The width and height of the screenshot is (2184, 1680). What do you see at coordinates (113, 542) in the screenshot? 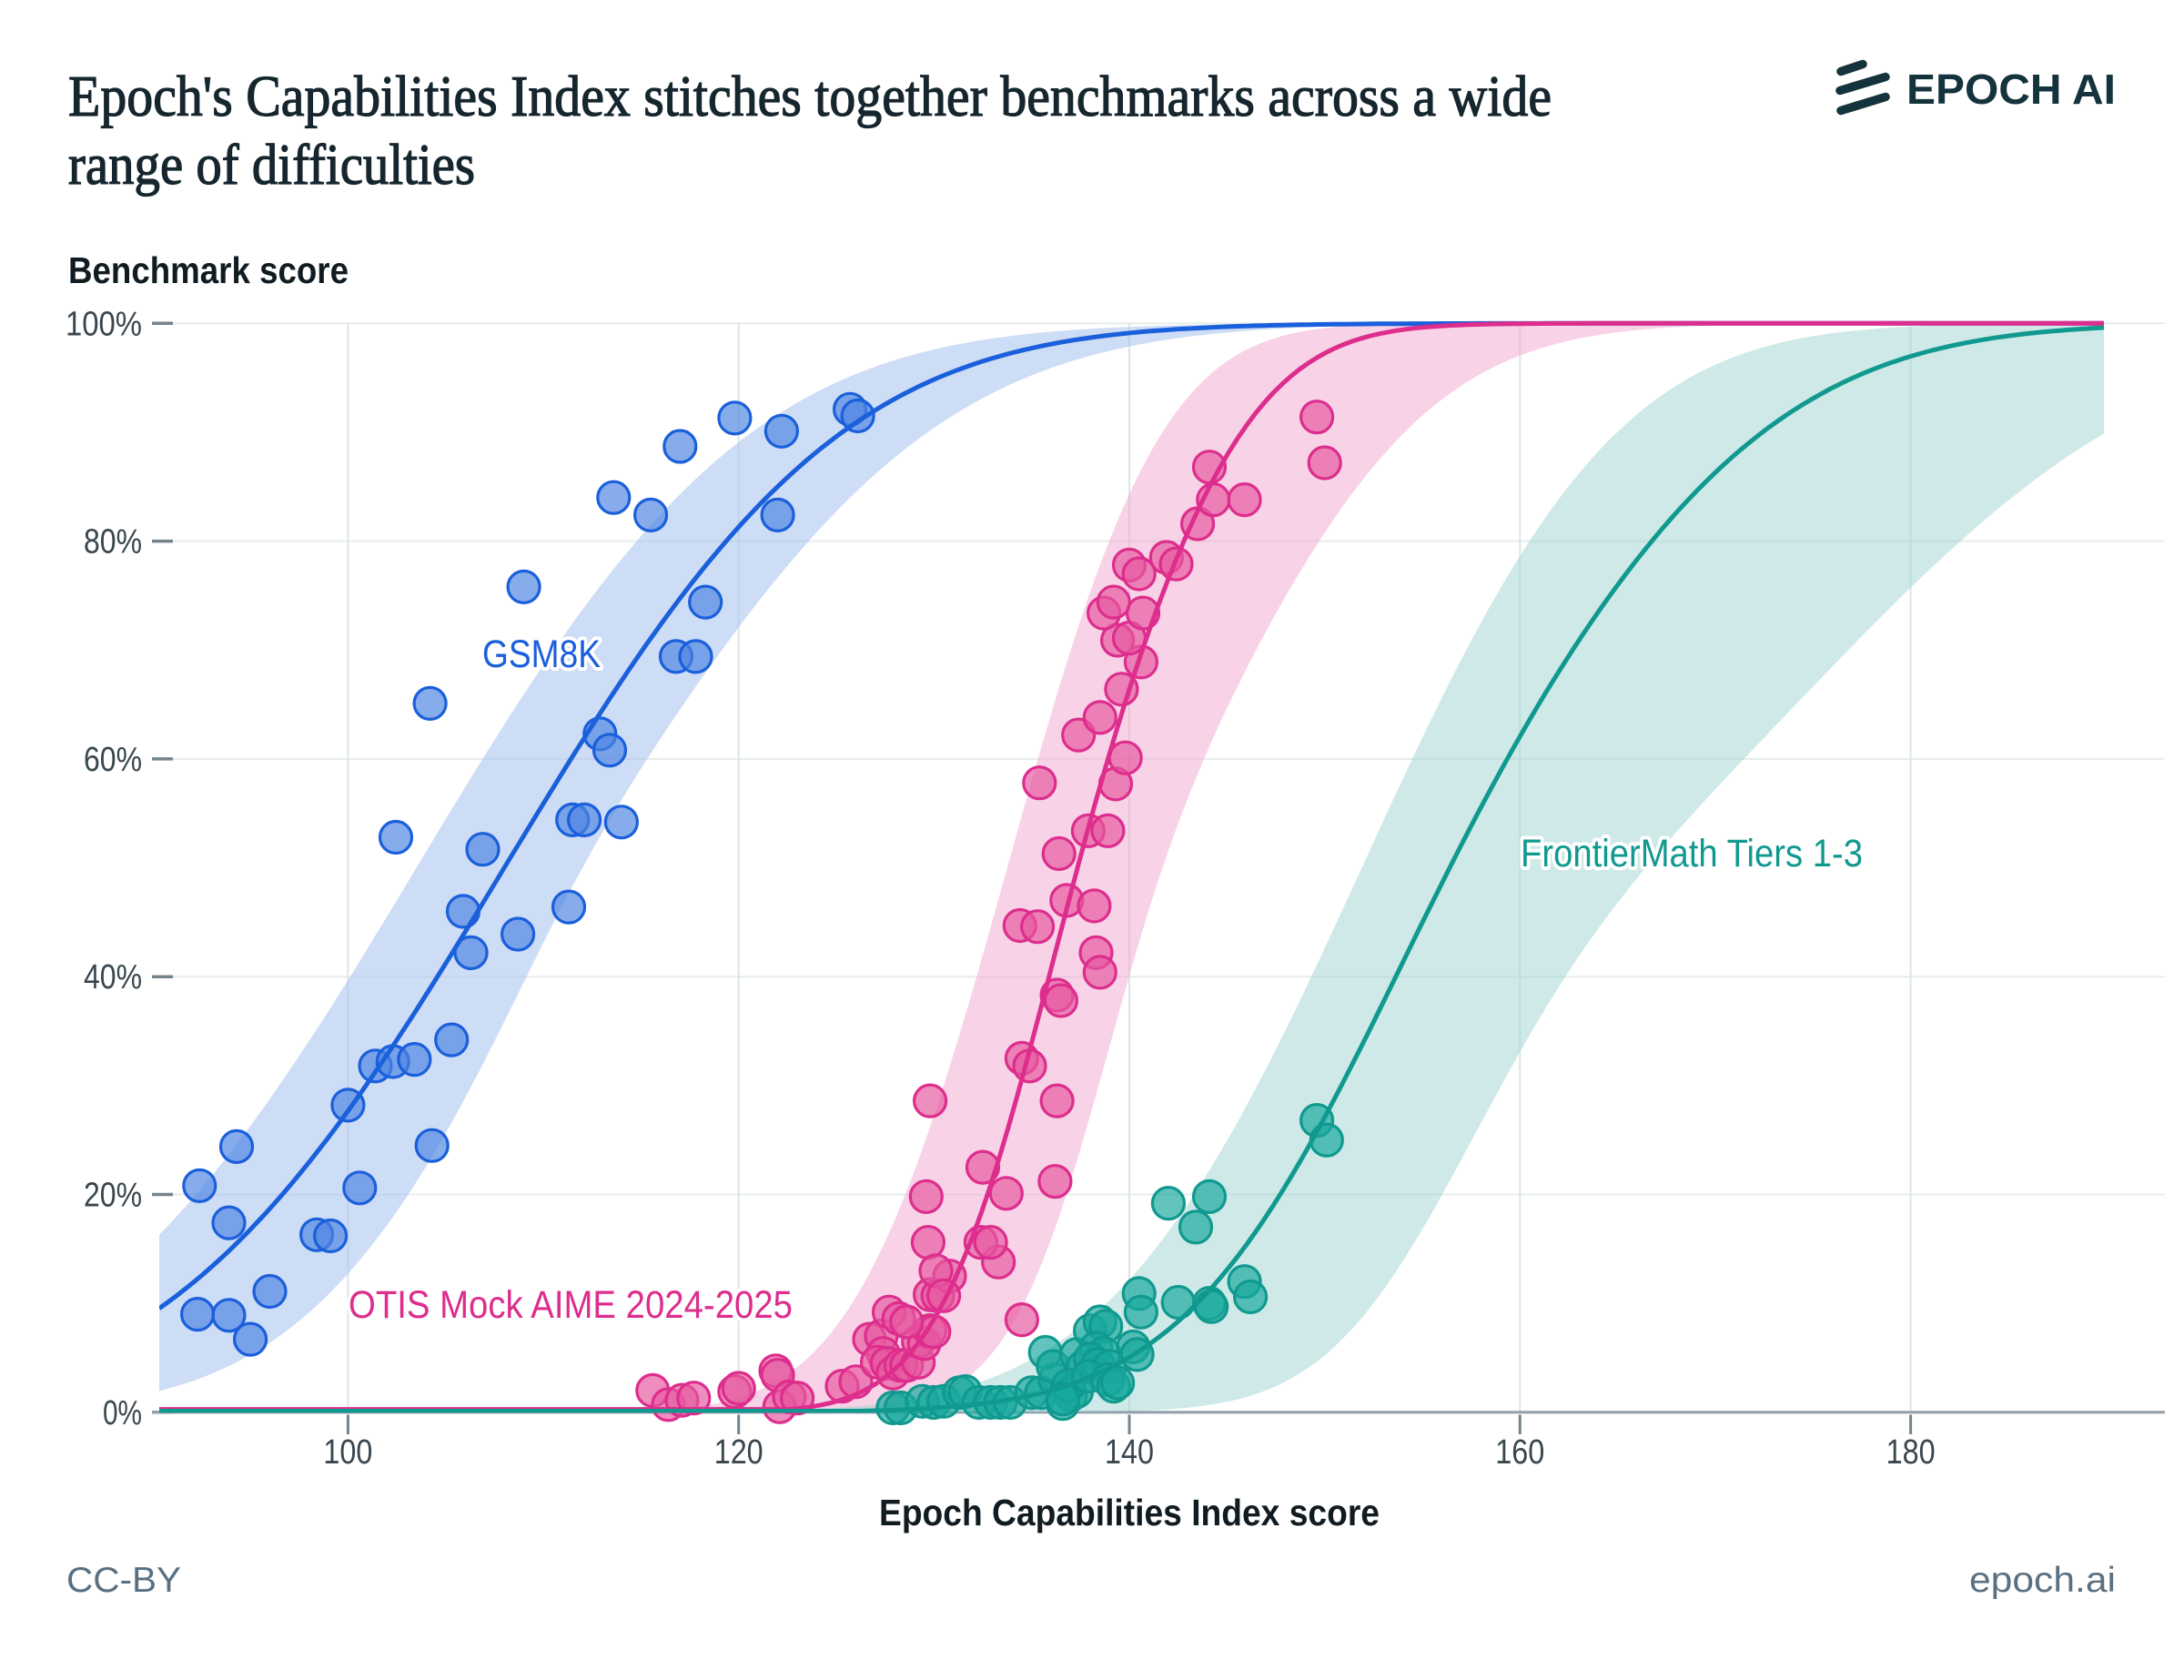
I see `svg-text: 80%` at bounding box center [113, 542].